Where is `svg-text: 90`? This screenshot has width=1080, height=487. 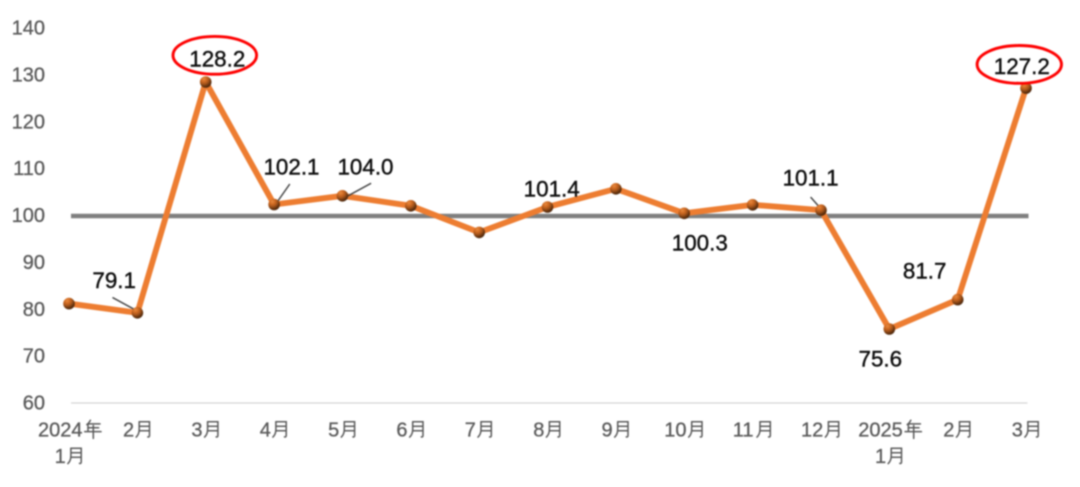 svg-text: 90 is located at coordinates (34, 263).